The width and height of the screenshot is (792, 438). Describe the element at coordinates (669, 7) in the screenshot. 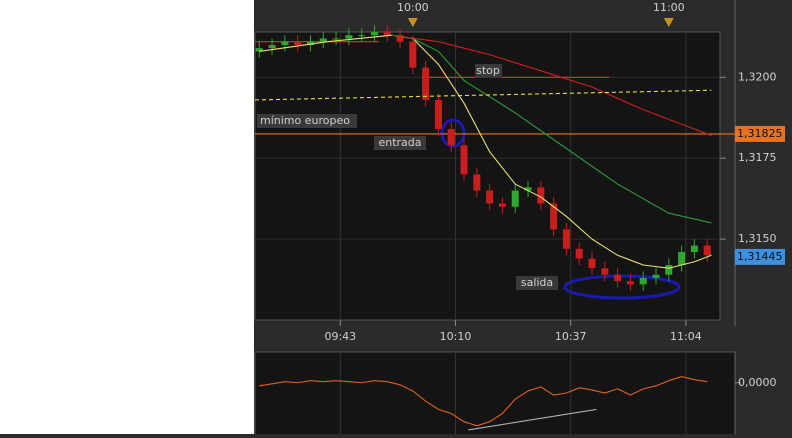

I see `top-tick-label: 11:00` at that location.